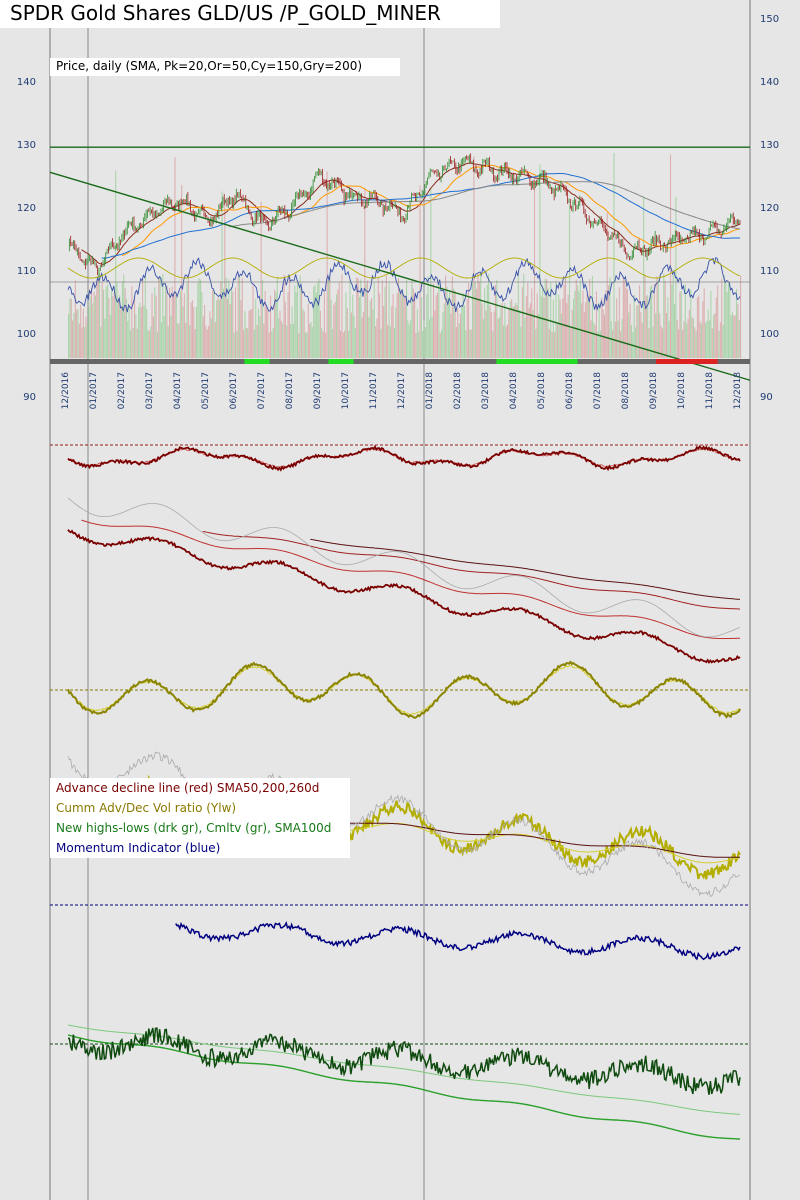 This screenshot has width=800, height=1200. Describe the element at coordinates (411, 213) in the screenshot. I see `sma-20-line` at that location.